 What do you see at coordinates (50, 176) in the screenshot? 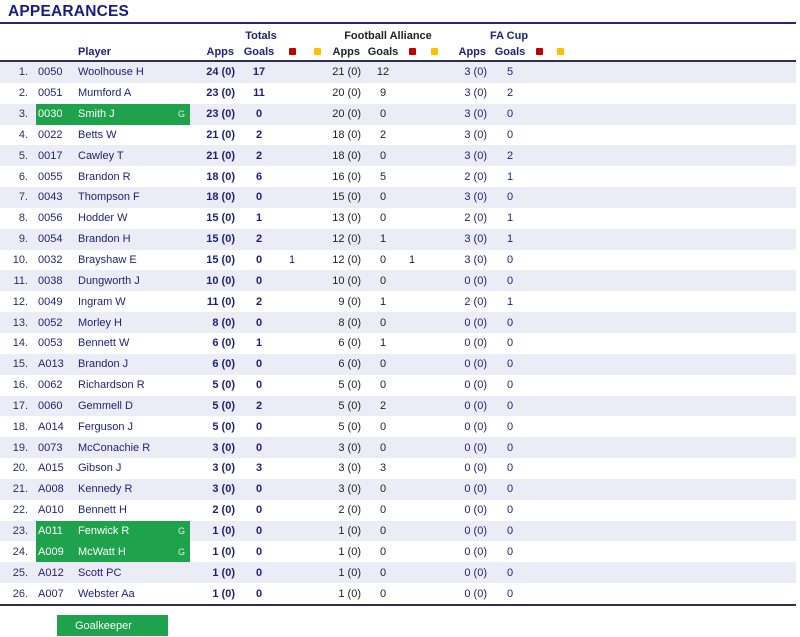
I see `player-code: 0055` at bounding box center [50, 176].